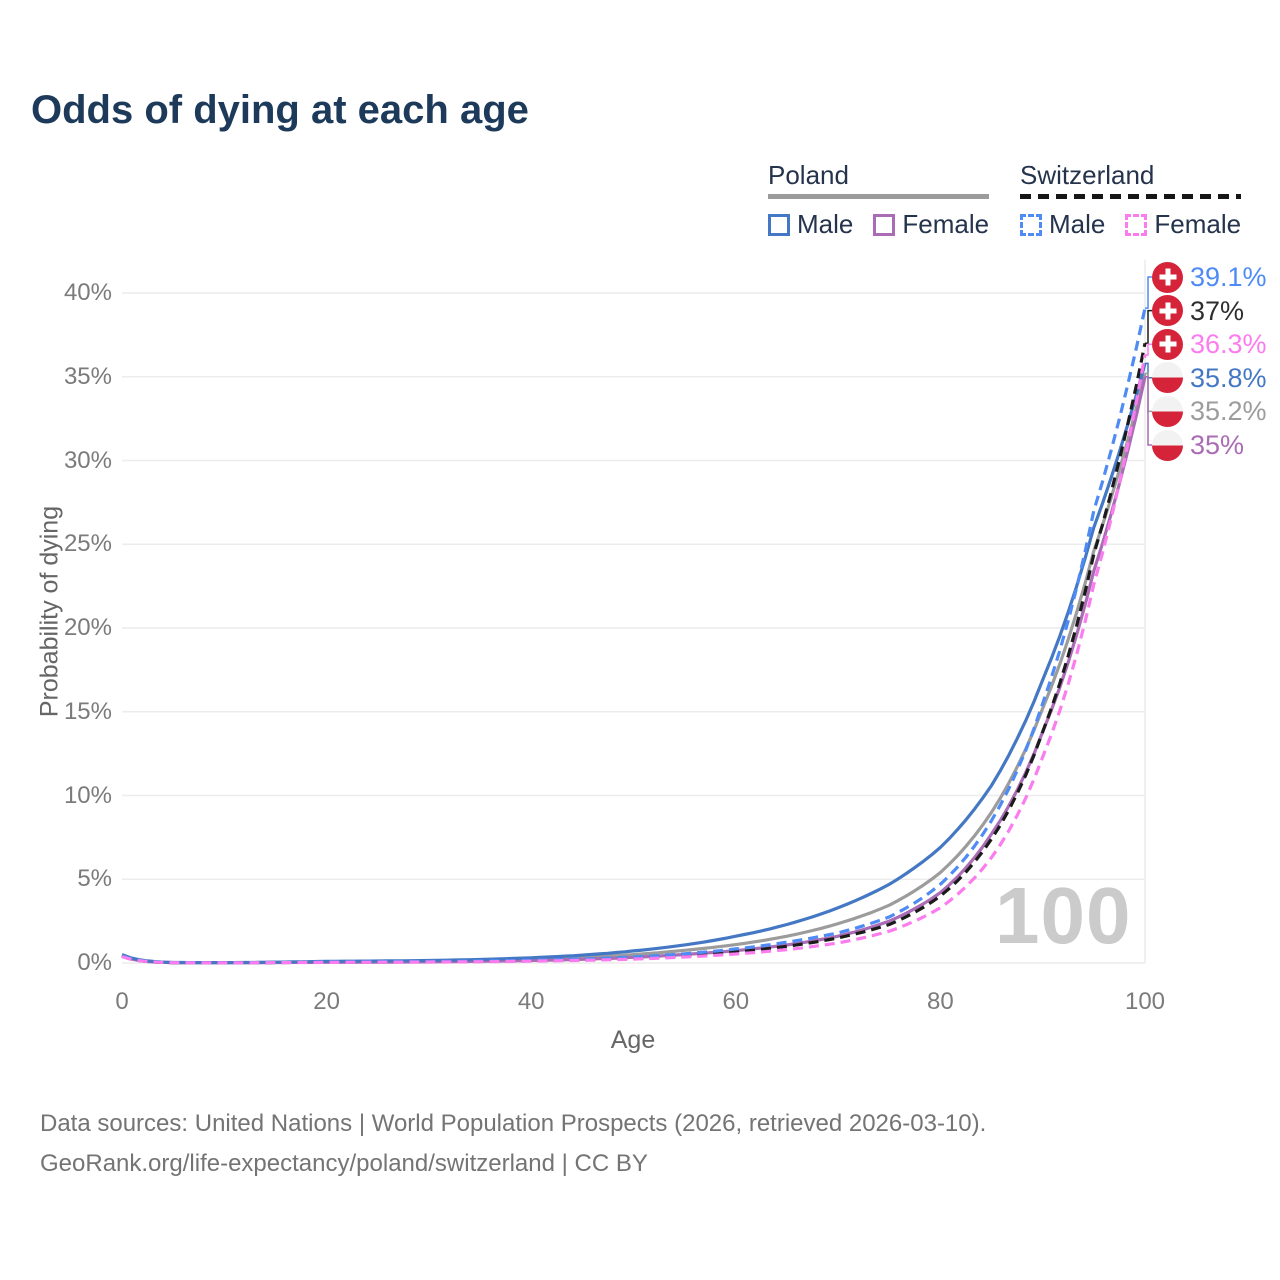  Describe the element at coordinates (736, 1001) in the screenshot. I see `x-tick-label: 60` at that location.